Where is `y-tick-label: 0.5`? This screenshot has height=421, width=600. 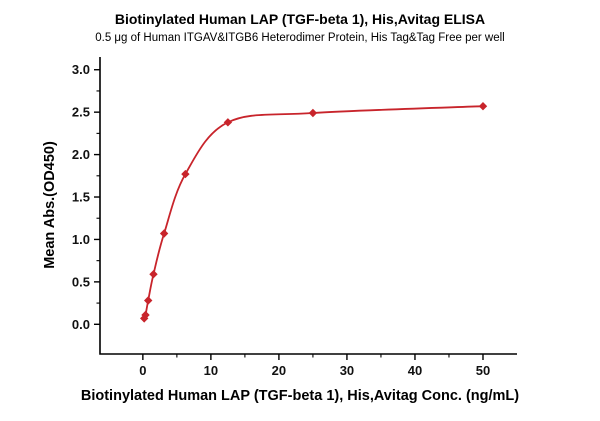 y-tick-label: 0.5 is located at coordinates (81, 281).